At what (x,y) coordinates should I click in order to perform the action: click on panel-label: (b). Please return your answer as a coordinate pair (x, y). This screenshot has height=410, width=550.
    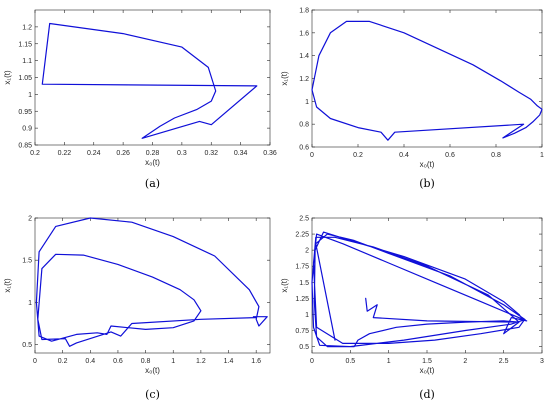
    Looking at the image, I should click on (427, 183).